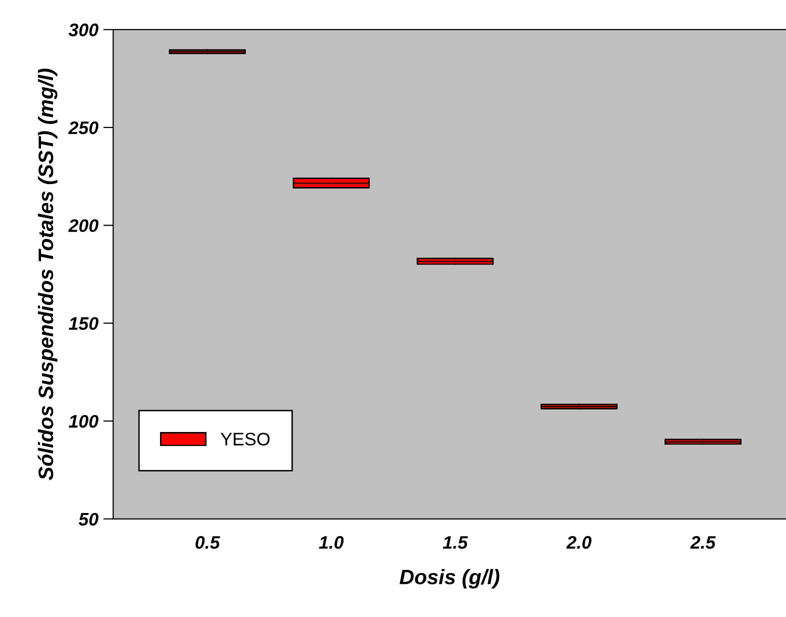 This screenshot has width=786, height=617. What do you see at coordinates (83, 421) in the screenshot?
I see `y-tick-label: 100` at bounding box center [83, 421].